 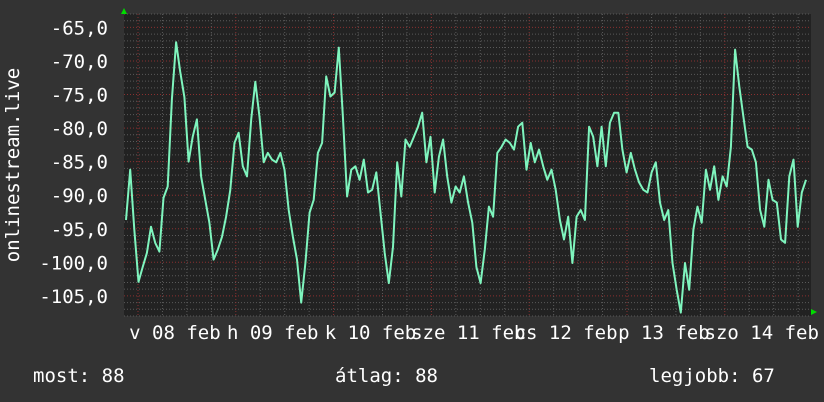 I want to click on x-tick-label: szo 14 feb, so click(x=762, y=333).